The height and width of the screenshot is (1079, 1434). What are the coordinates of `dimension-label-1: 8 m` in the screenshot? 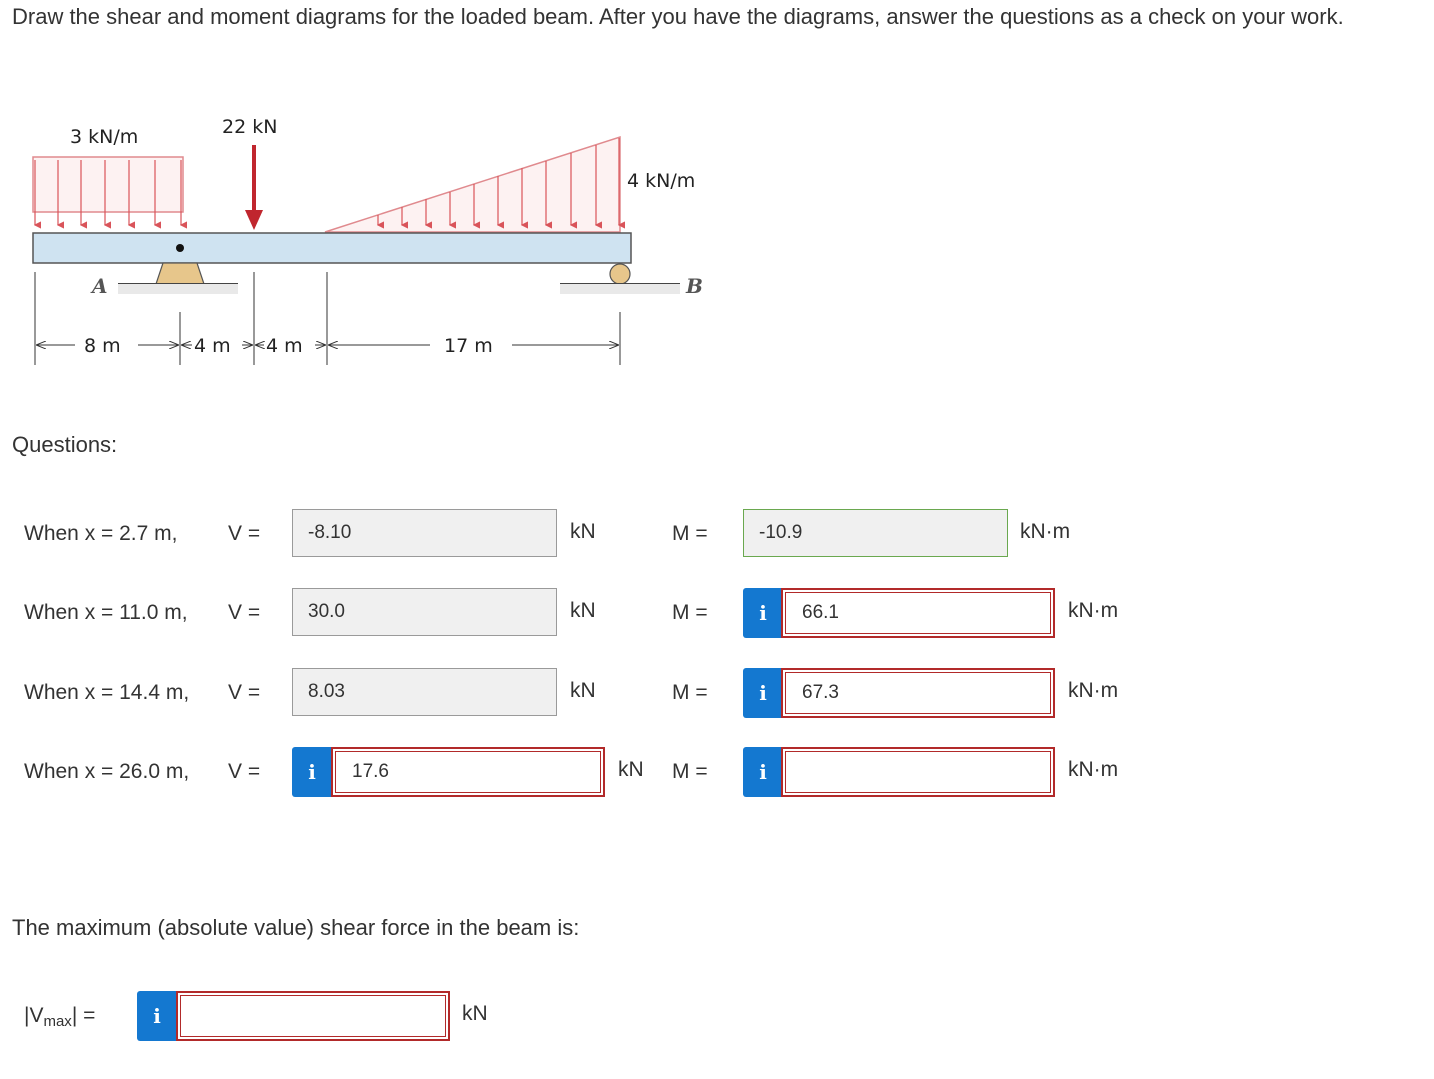 It's located at (102, 346).